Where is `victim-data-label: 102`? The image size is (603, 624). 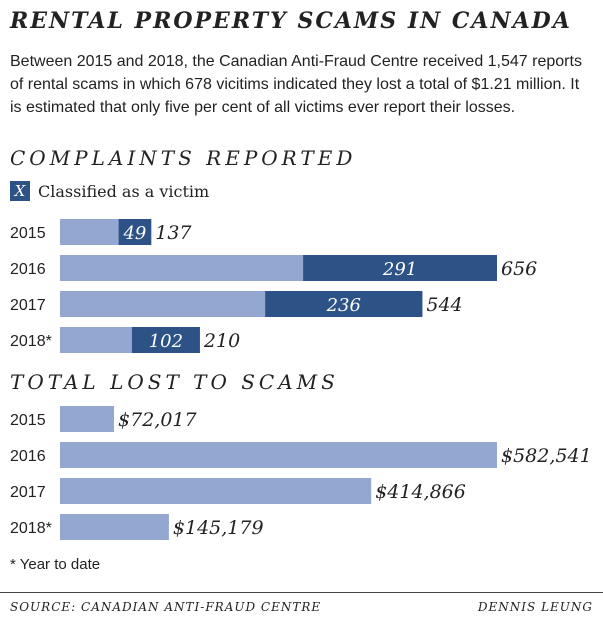 victim-data-label: 102 is located at coordinates (166, 341).